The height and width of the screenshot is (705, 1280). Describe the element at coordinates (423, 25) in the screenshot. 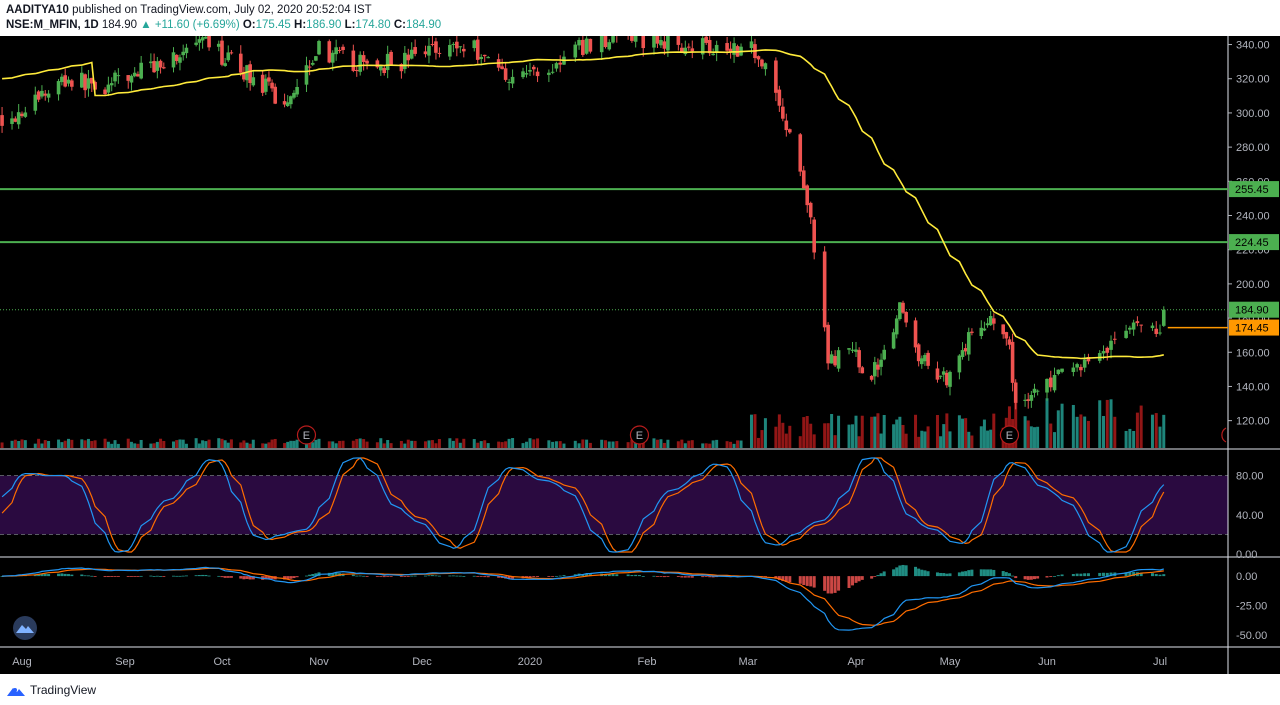

I see `close-value: 184.90` at that location.